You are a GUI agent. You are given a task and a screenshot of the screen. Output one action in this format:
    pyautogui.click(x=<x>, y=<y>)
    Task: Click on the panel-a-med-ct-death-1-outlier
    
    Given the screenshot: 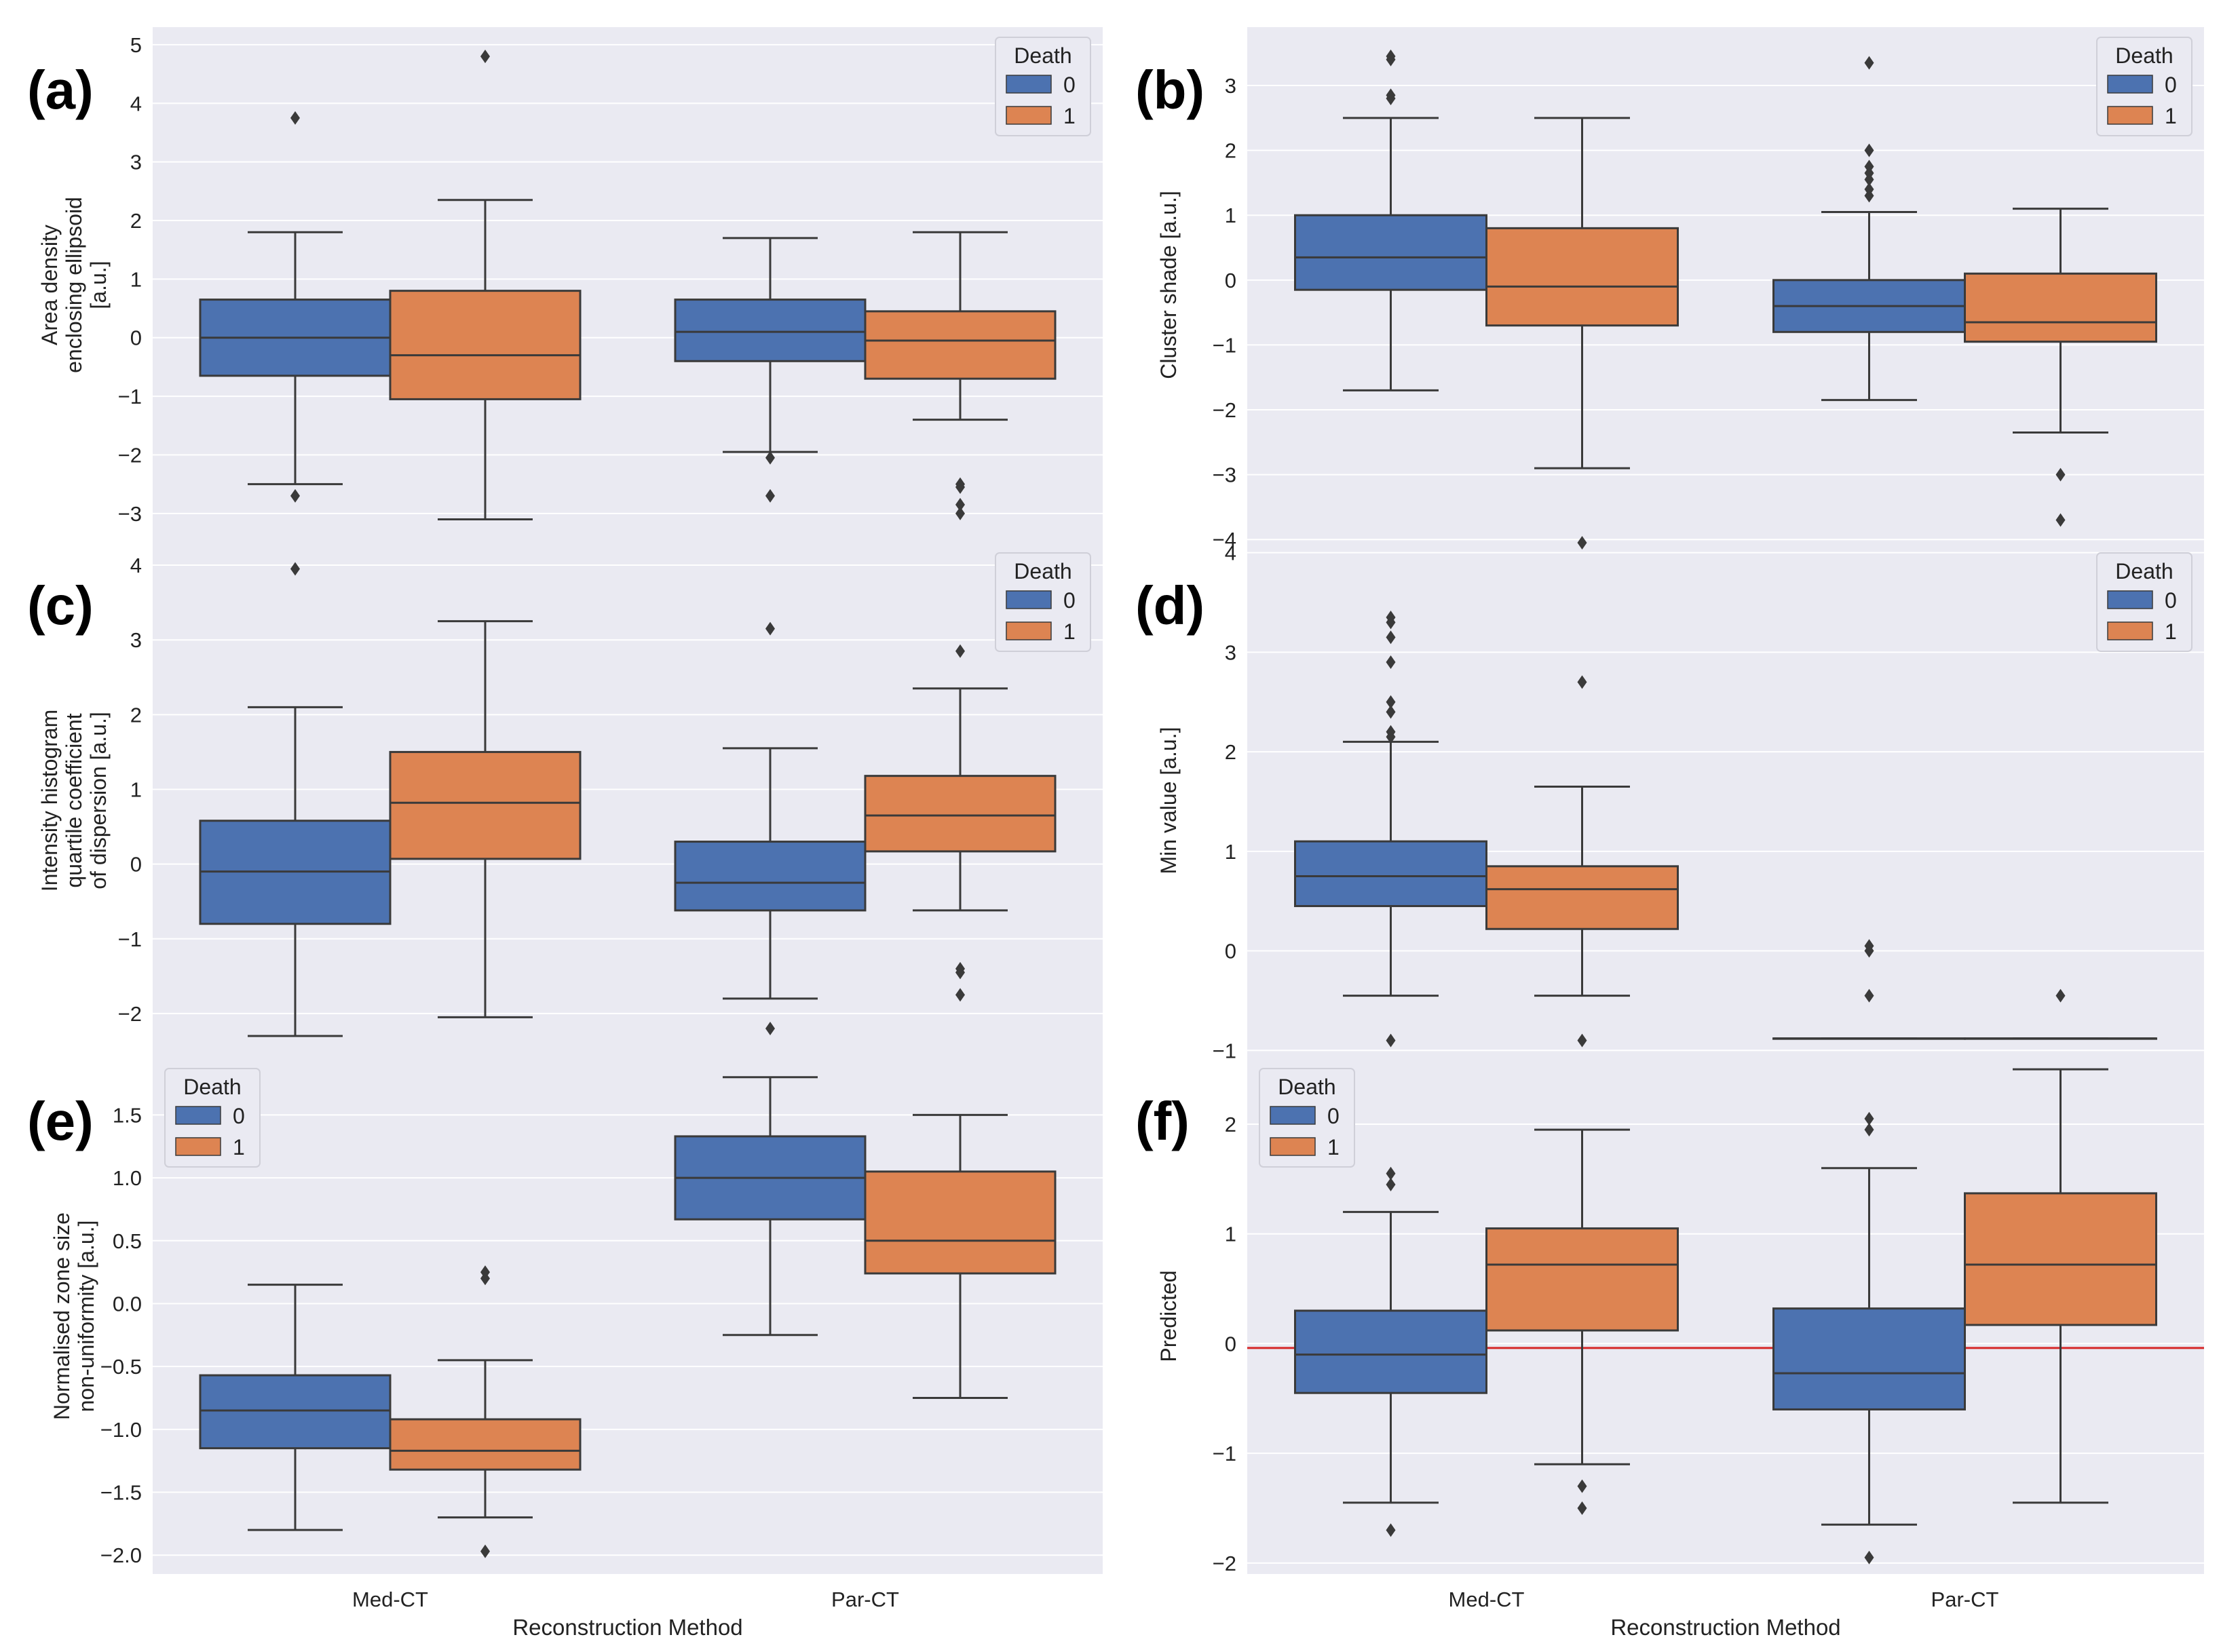 What is the action you would take?
    pyautogui.click(x=485, y=57)
    